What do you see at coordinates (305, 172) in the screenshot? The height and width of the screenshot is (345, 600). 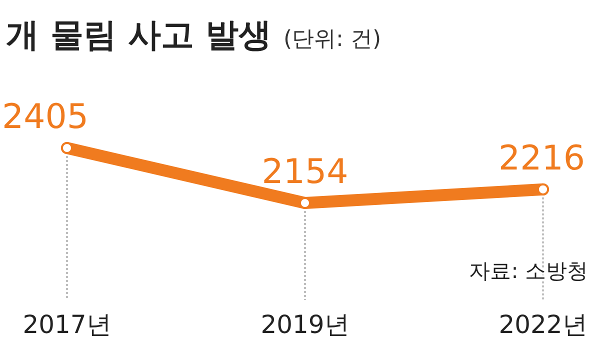 I see `data-label: 2154` at bounding box center [305, 172].